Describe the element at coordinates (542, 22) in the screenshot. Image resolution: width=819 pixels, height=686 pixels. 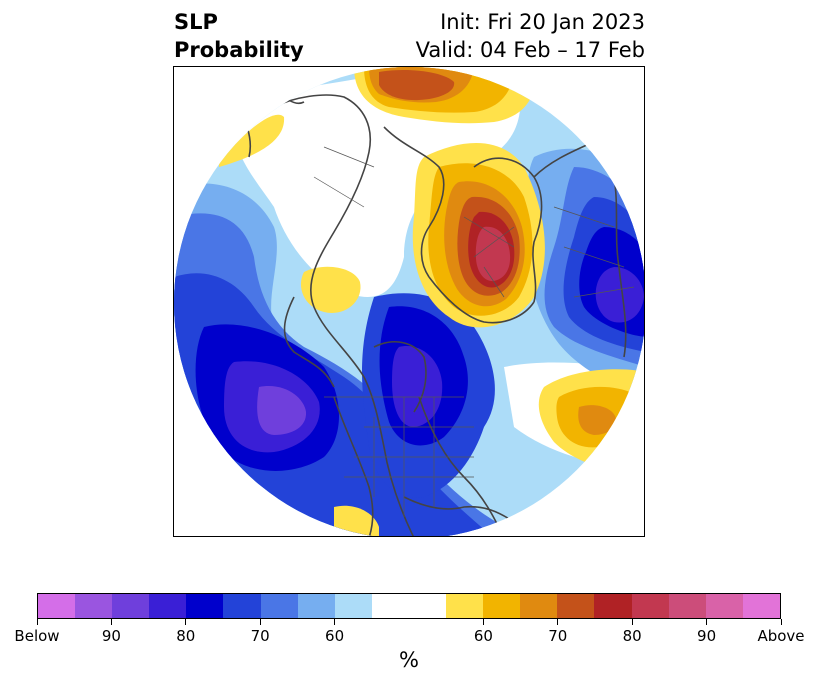
I see `init-date: Init: Fri 20 Jan 2023` at that location.